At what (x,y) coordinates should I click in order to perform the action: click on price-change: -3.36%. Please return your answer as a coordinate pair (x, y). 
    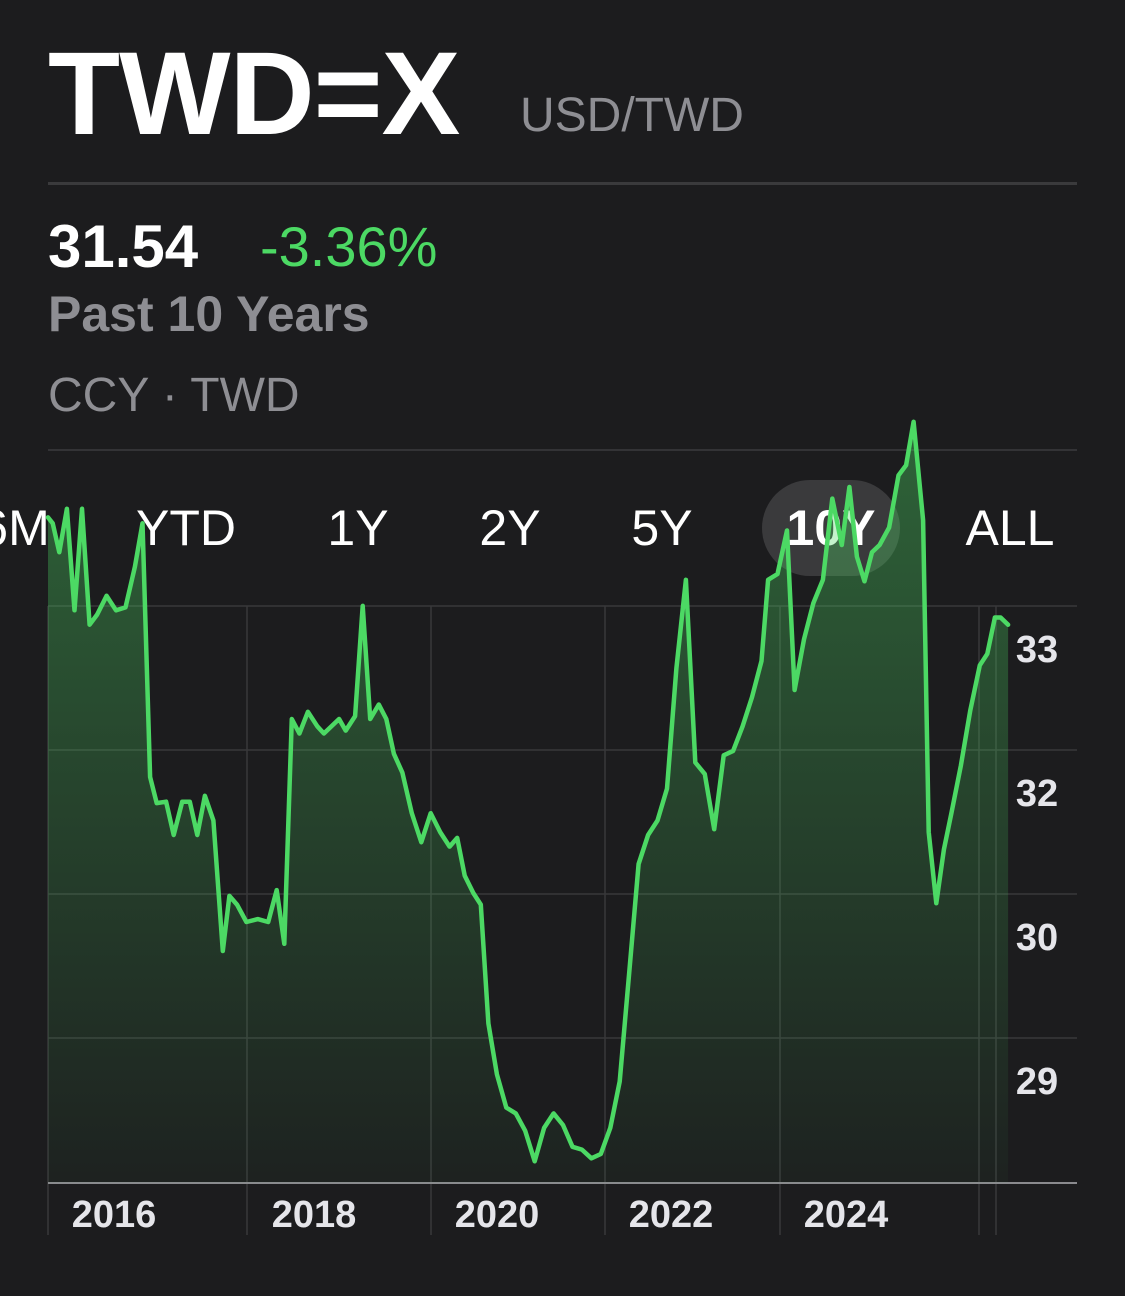
    Looking at the image, I should click on (349, 246).